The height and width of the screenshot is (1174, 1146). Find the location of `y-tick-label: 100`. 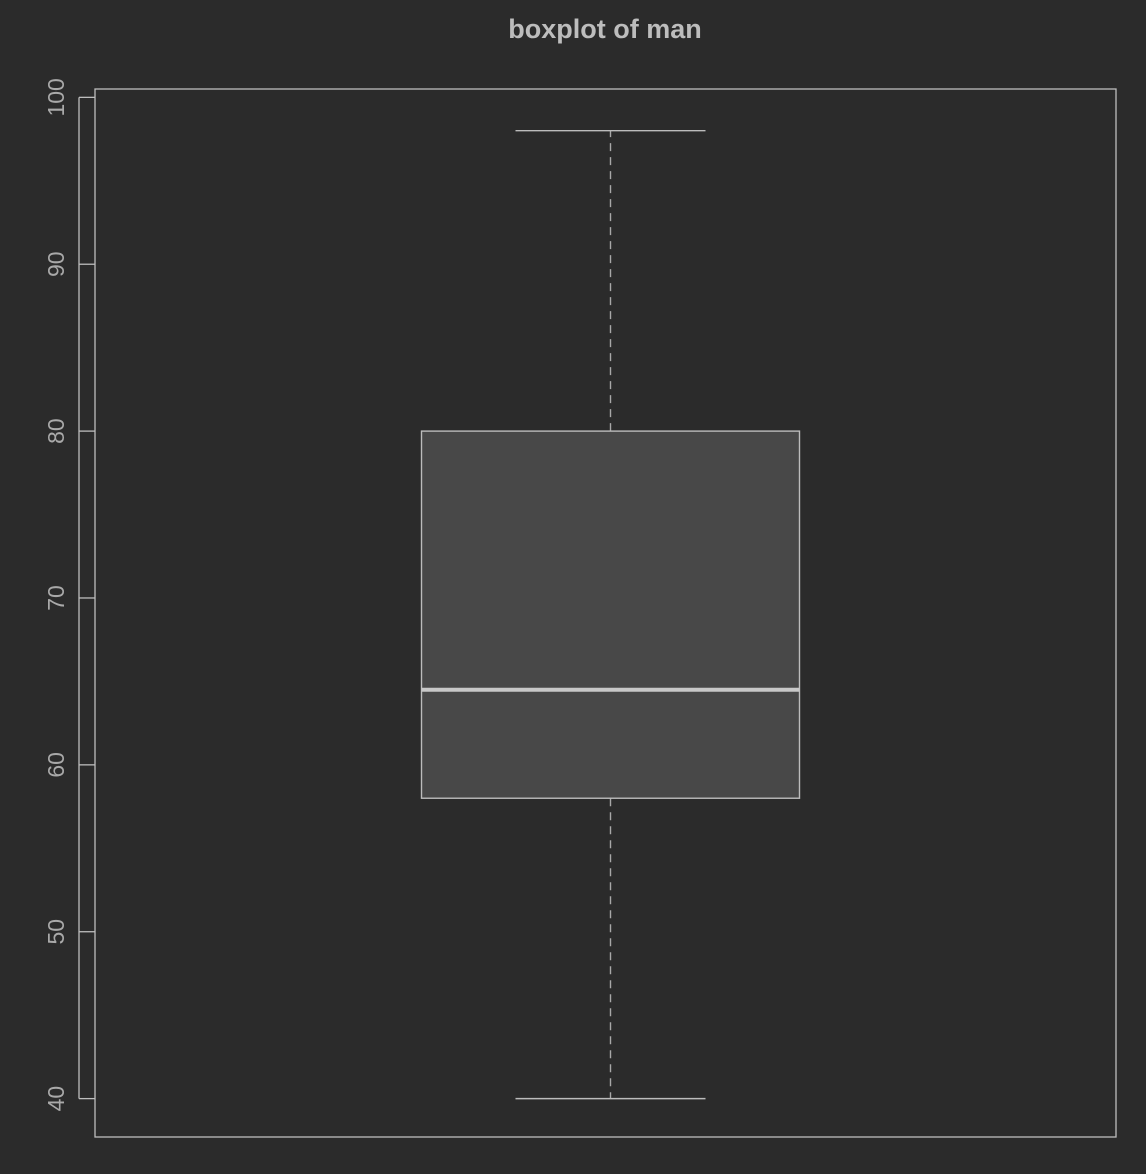

y-tick-label: 100 is located at coordinates (56, 97).